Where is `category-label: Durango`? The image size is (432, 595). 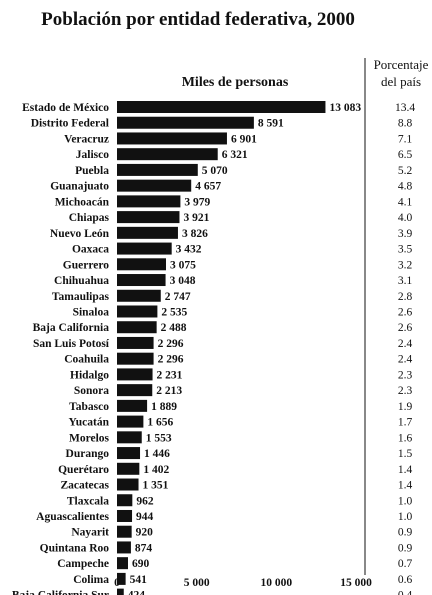
category-label: Durango is located at coordinates (88, 454).